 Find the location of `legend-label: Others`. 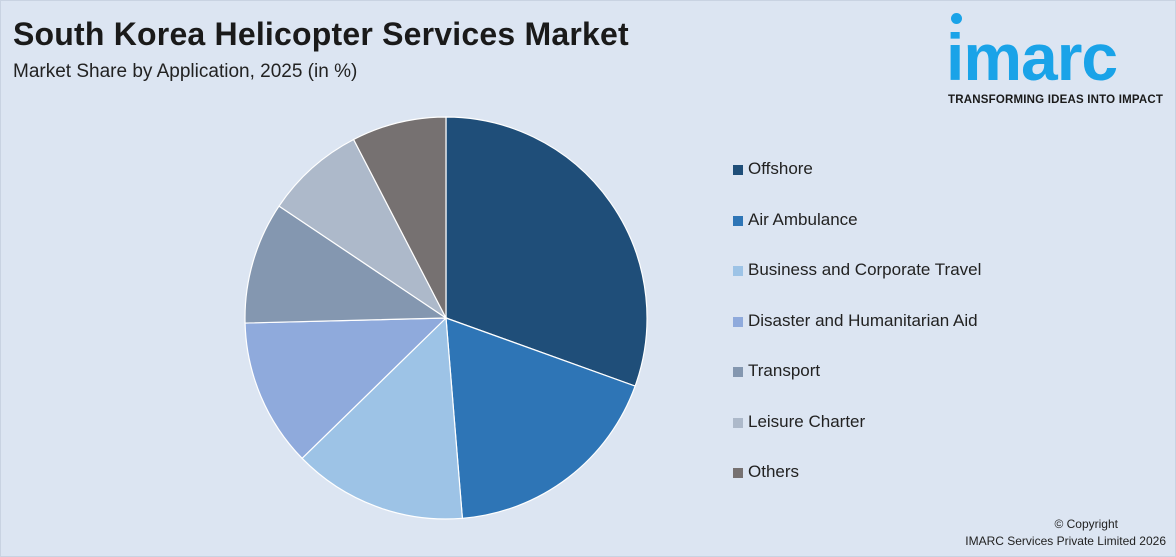

legend-label: Others is located at coordinates (774, 471).